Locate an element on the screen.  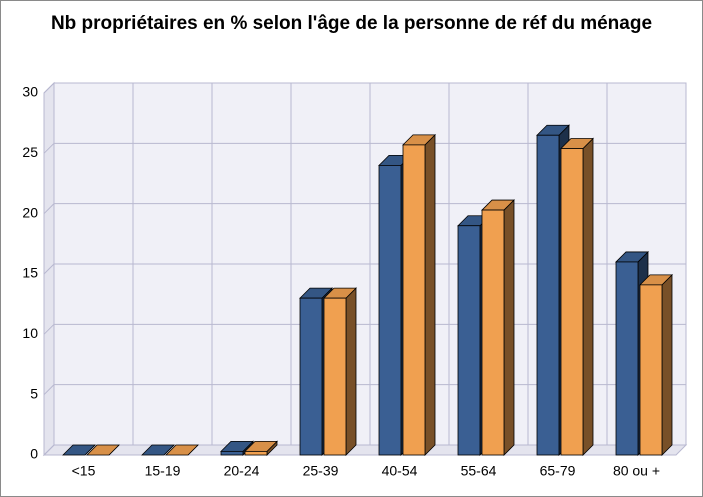
x-tick-label: 25-39 is located at coordinates (321, 471).